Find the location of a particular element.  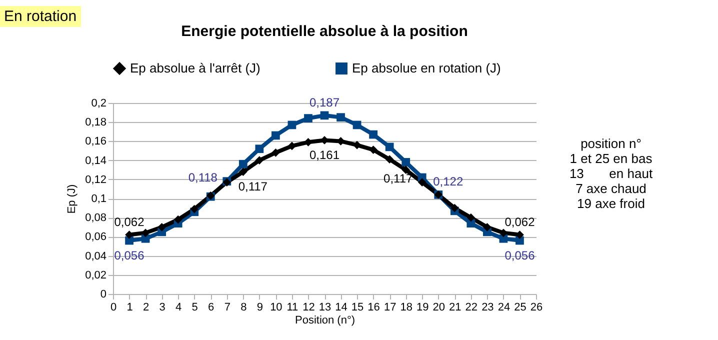

y-axis-title: Ep (J) is located at coordinates (72, 199).